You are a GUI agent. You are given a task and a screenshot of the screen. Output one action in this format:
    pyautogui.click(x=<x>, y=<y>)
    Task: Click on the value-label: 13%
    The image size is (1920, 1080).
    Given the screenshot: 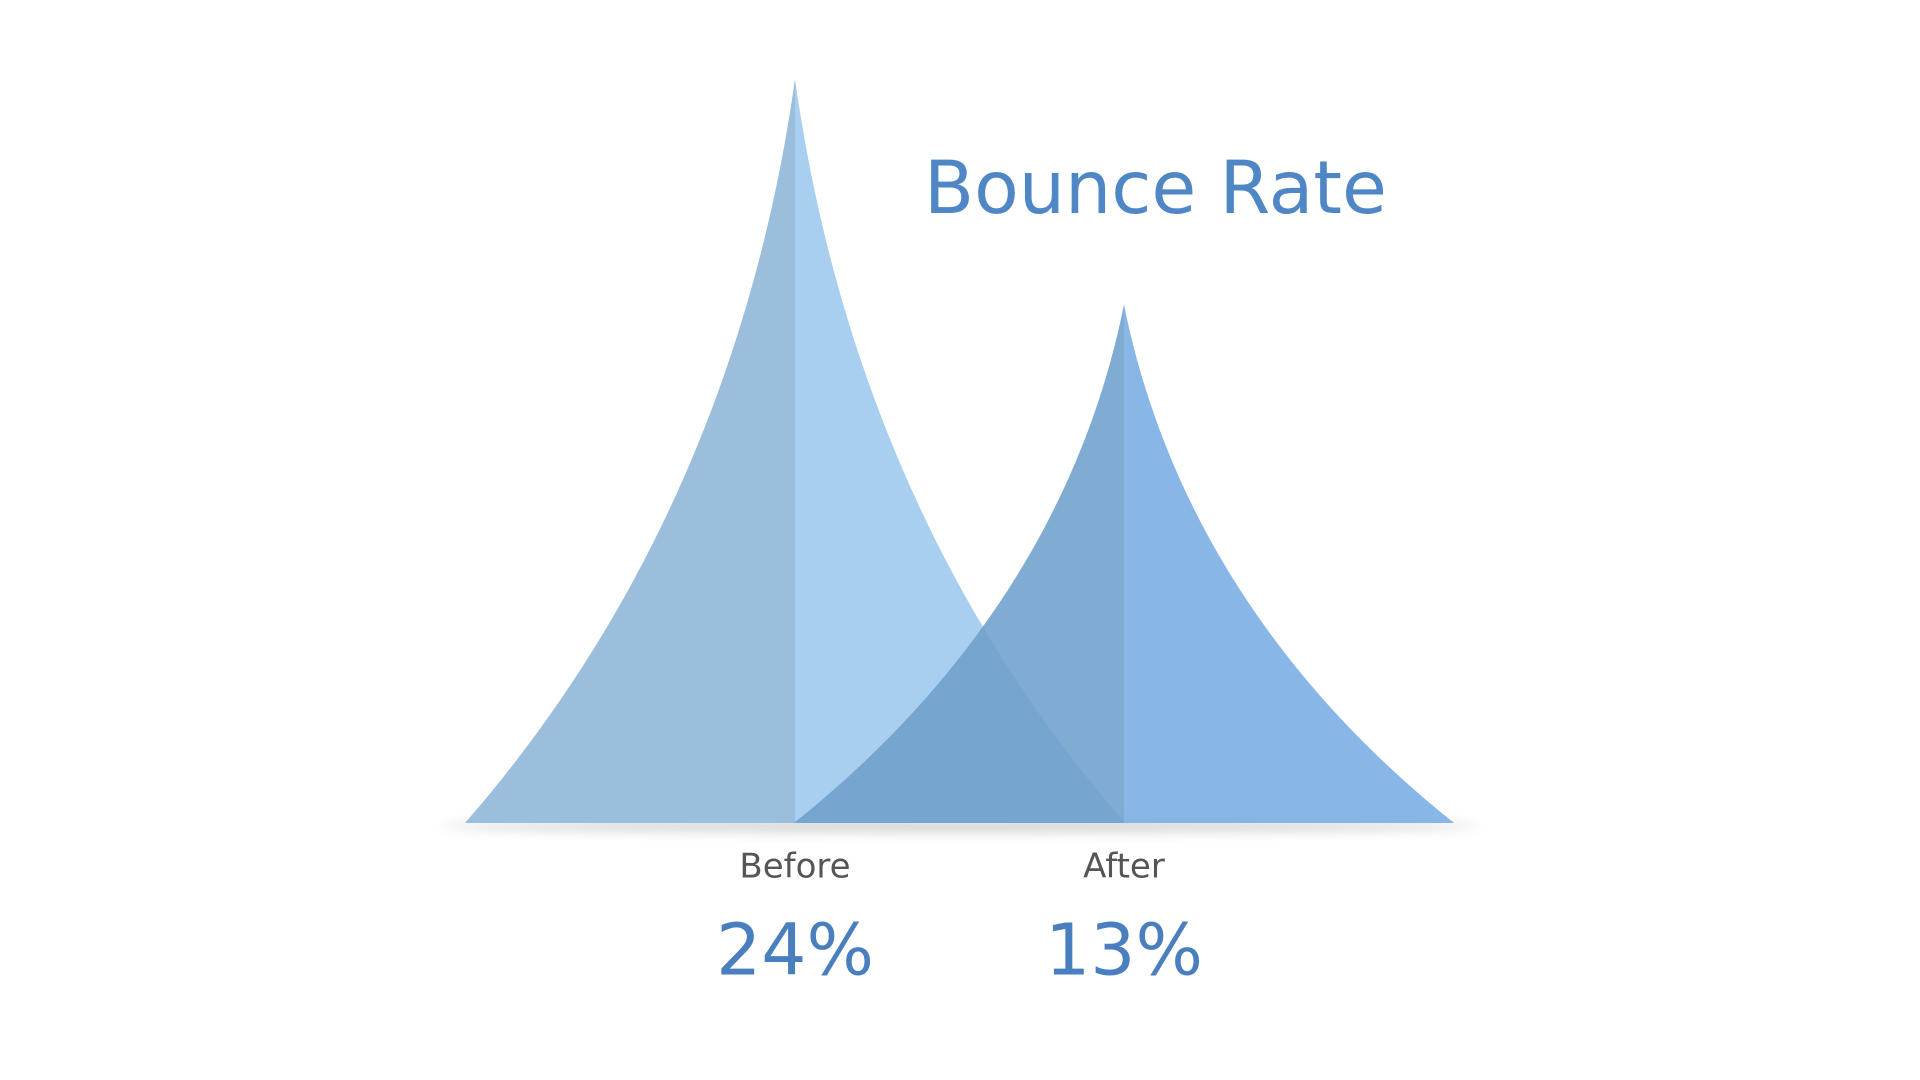 What is the action you would take?
    pyautogui.click(x=1124, y=950)
    